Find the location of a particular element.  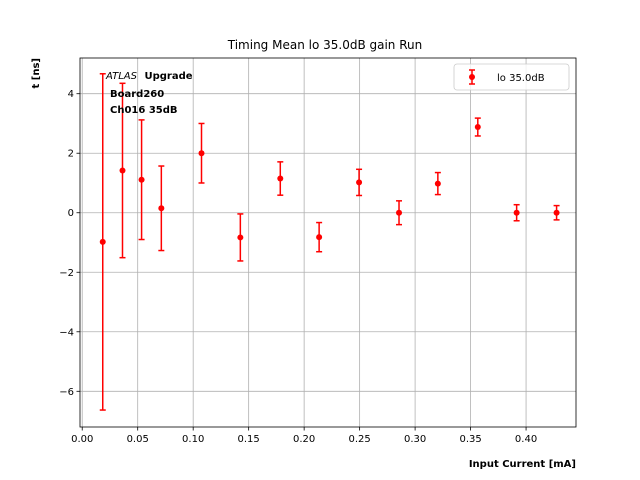

y-tick-label: 4 is located at coordinates (71, 94).